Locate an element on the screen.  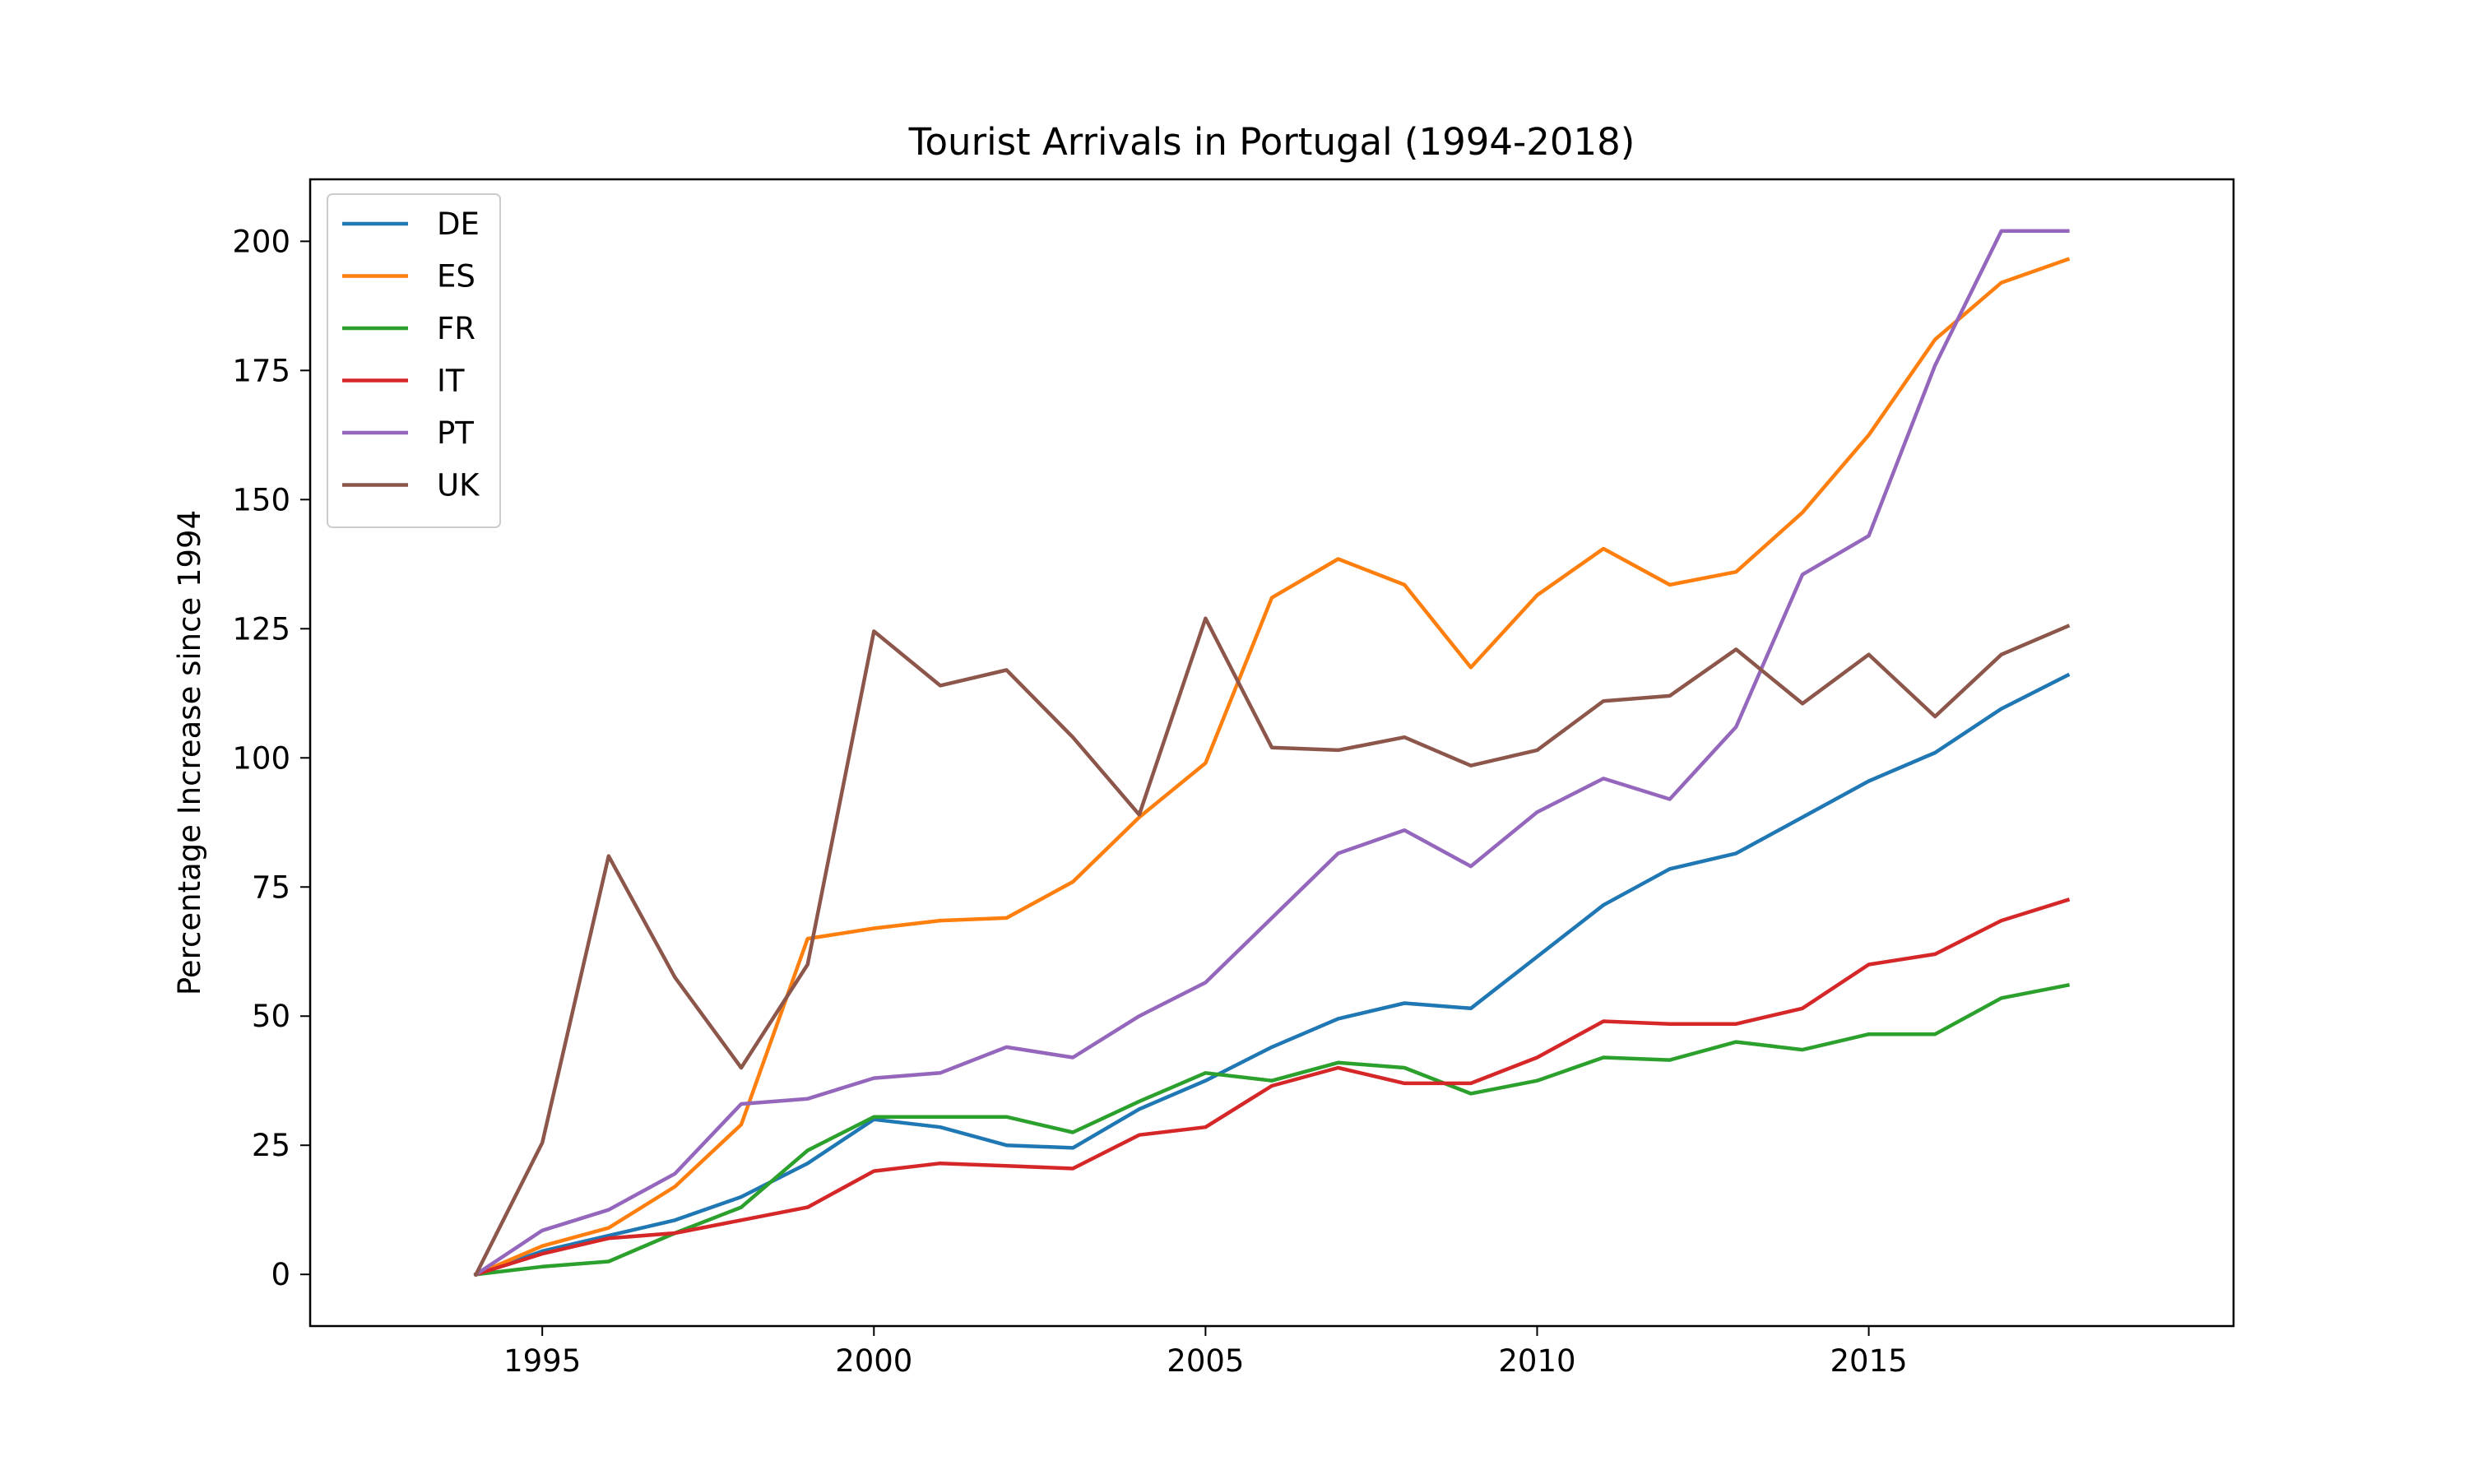
legend-label-es: ES is located at coordinates (456, 276).